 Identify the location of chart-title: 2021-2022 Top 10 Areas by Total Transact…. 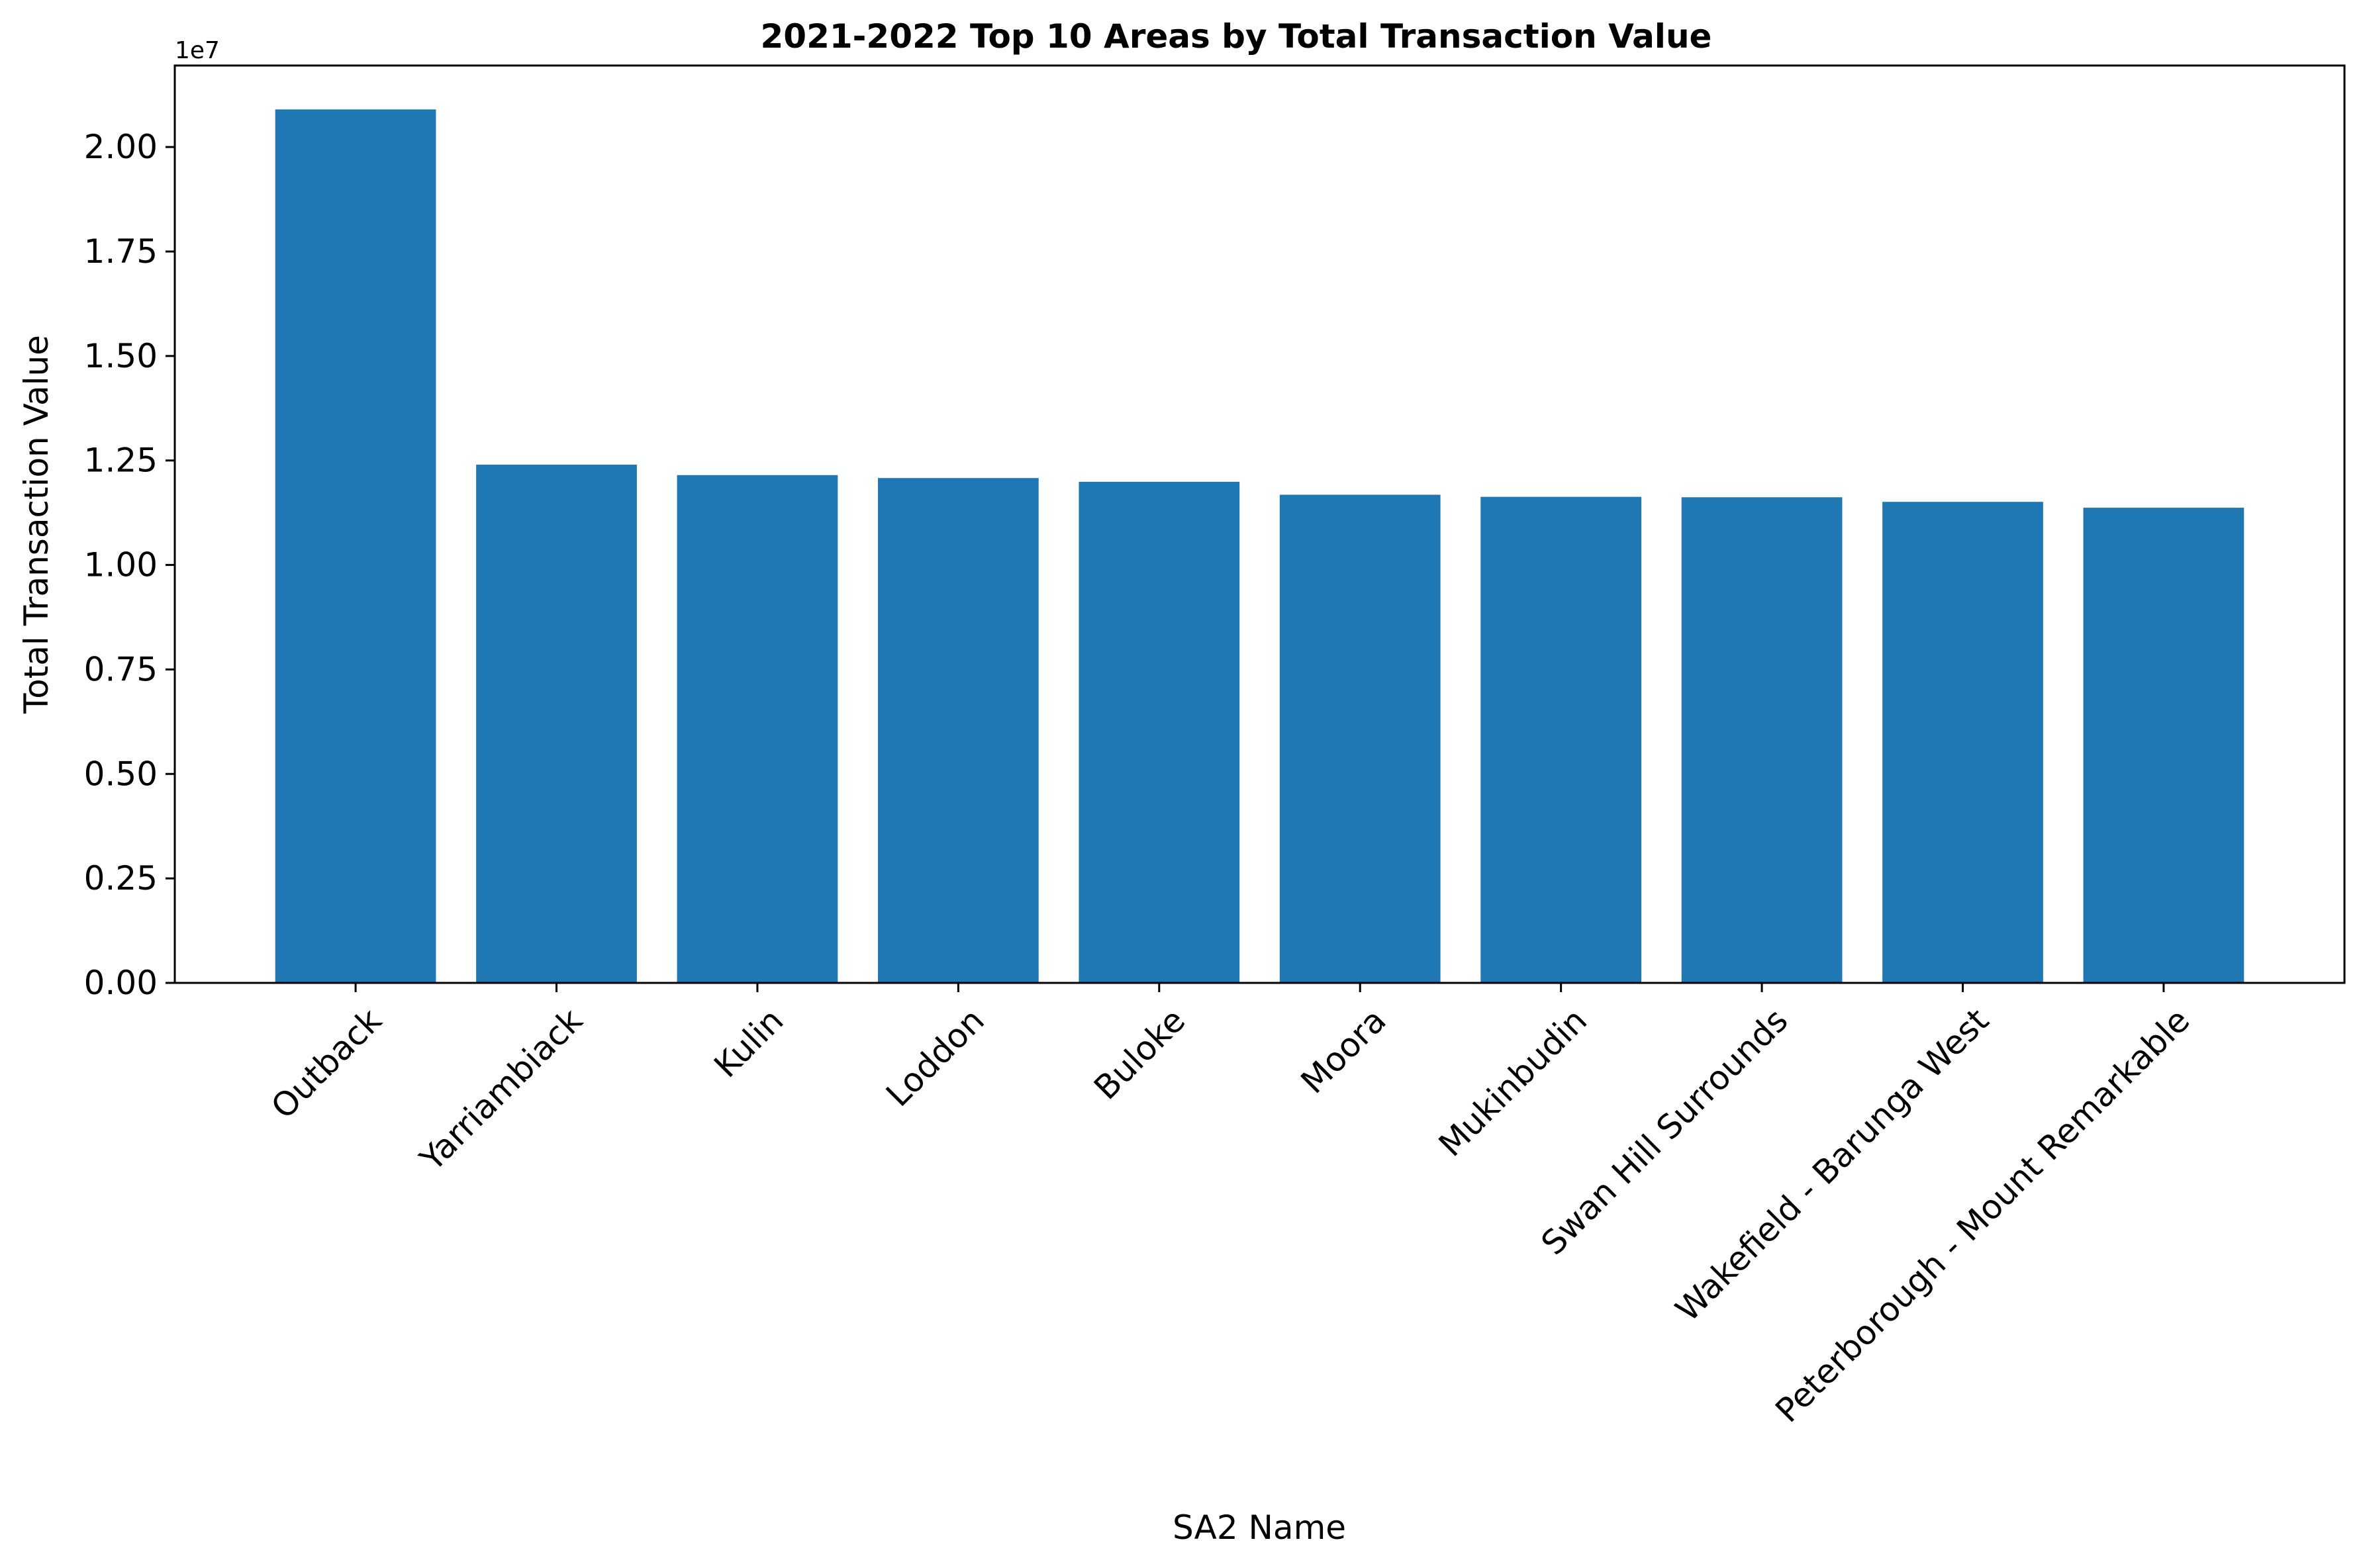
(1236, 36).